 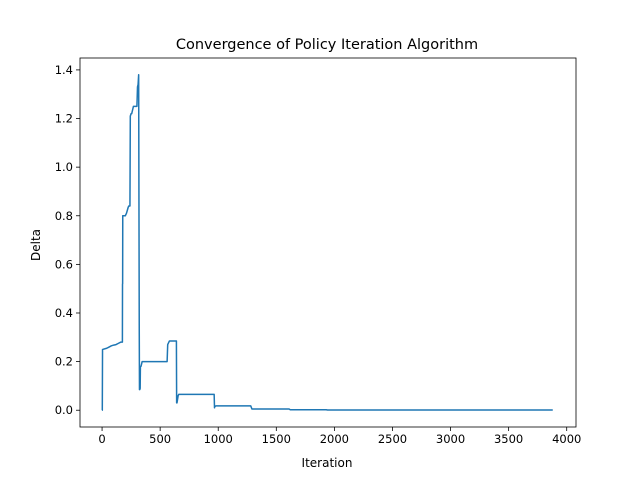 What do you see at coordinates (64, 313) in the screenshot?
I see `y-tick-label: 0.4` at bounding box center [64, 313].